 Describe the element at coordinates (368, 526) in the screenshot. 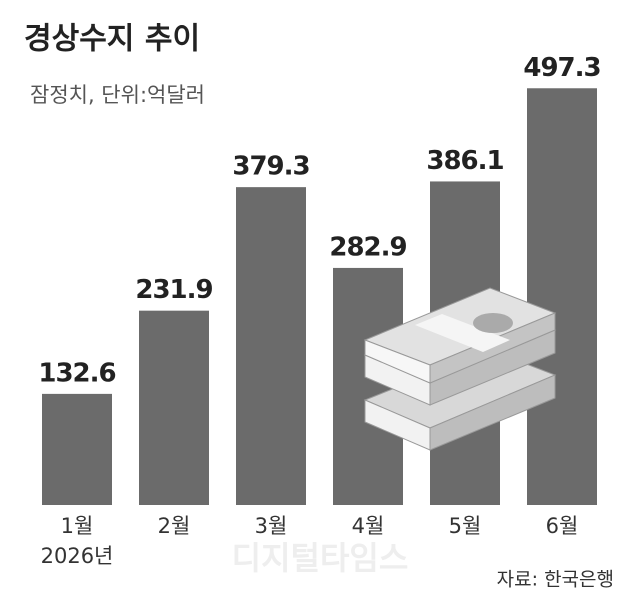

I see `x-tick-label: 4월` at that location.